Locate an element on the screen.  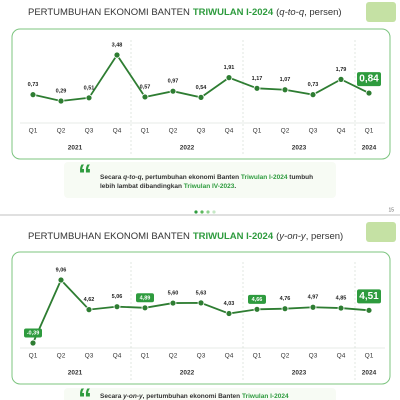
value-label: 1,91 is located at coordinates (229, 68).